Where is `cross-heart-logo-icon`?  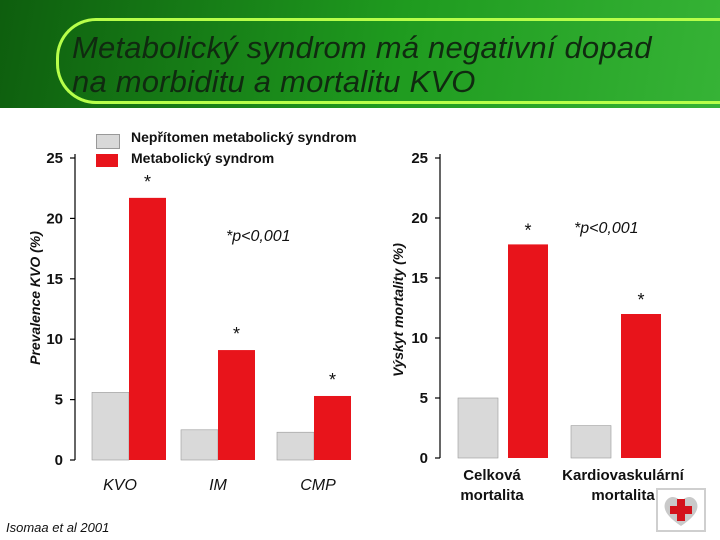 cross-heart-logo-icon is located at coordinates (681, 510).